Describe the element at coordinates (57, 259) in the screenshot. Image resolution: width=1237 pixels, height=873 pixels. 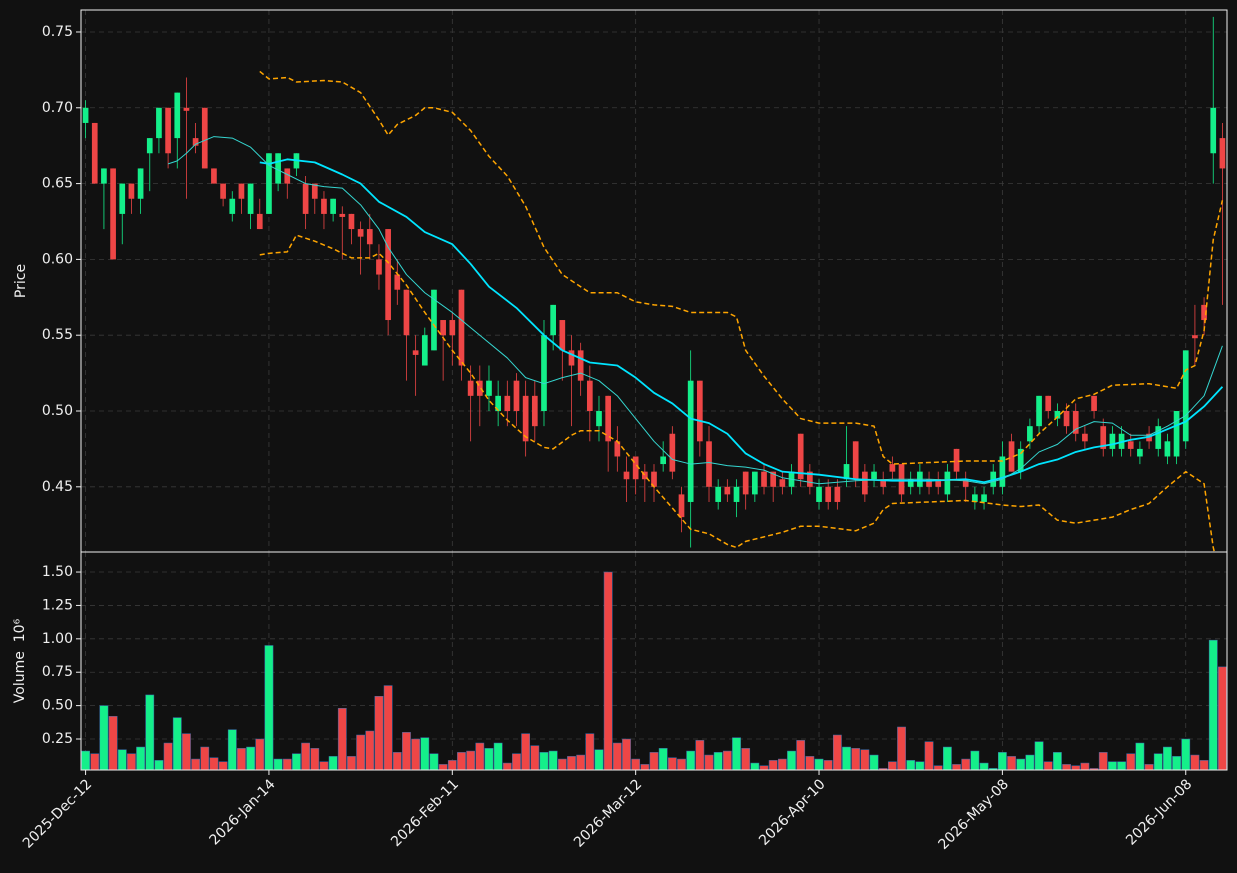
I see `y-tick-label: 0.60` at that location.